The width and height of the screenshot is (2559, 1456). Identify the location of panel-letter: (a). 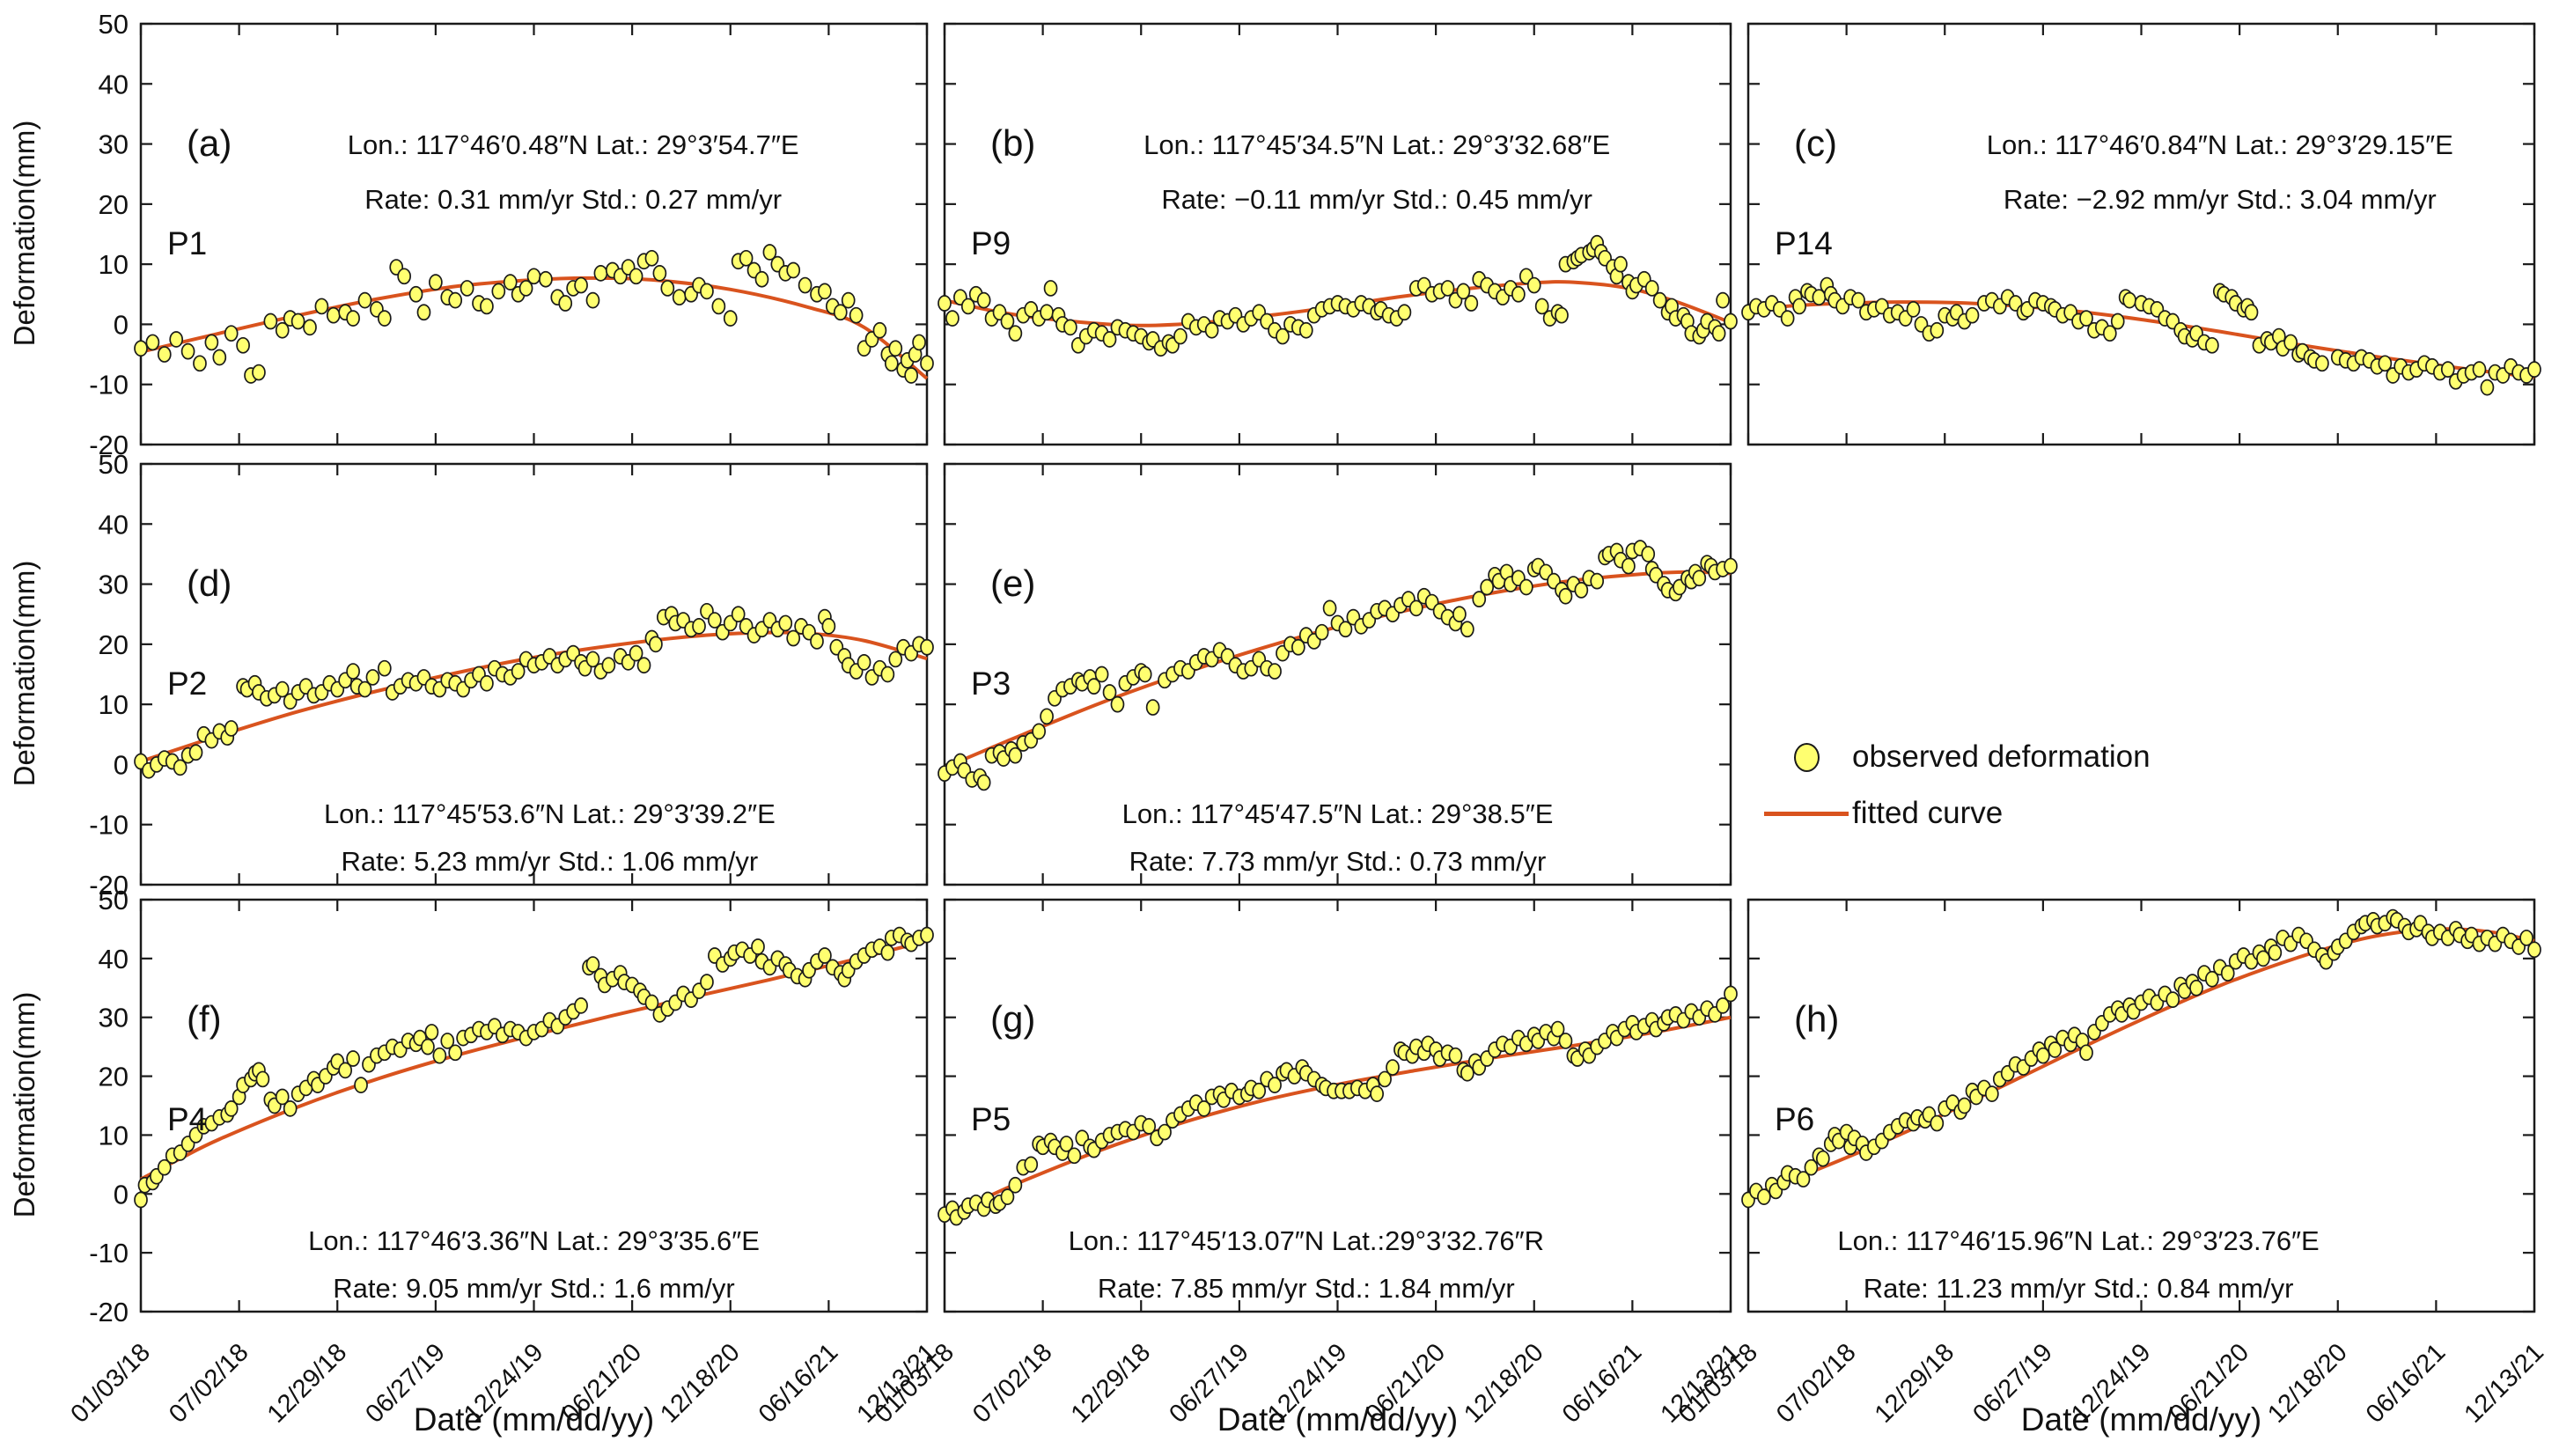
(209, 143).